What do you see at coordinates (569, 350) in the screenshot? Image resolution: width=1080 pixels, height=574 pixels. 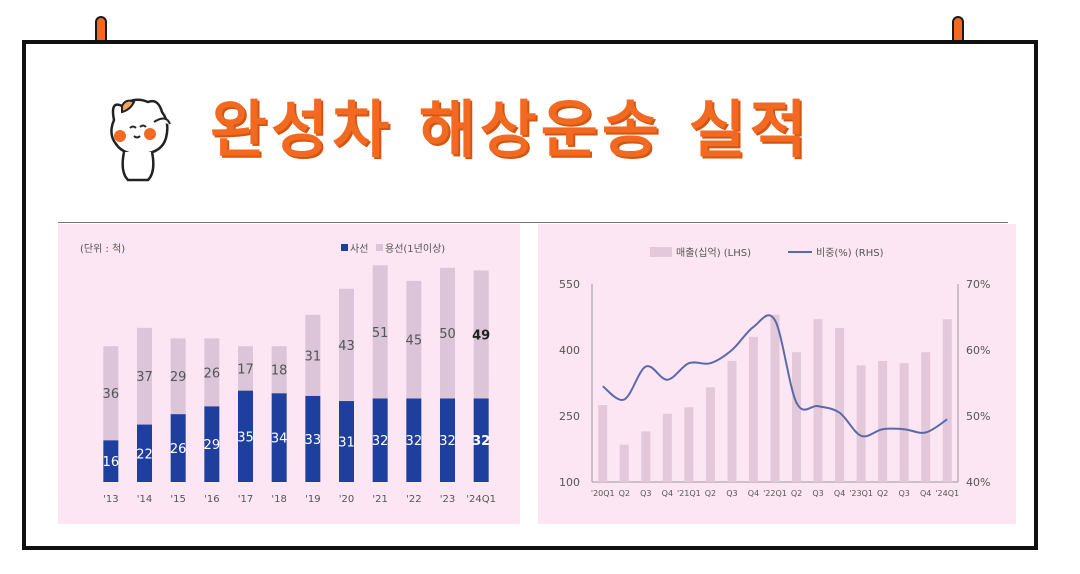 I see `left-tick-label: 400` at bounding box center [569, 350].